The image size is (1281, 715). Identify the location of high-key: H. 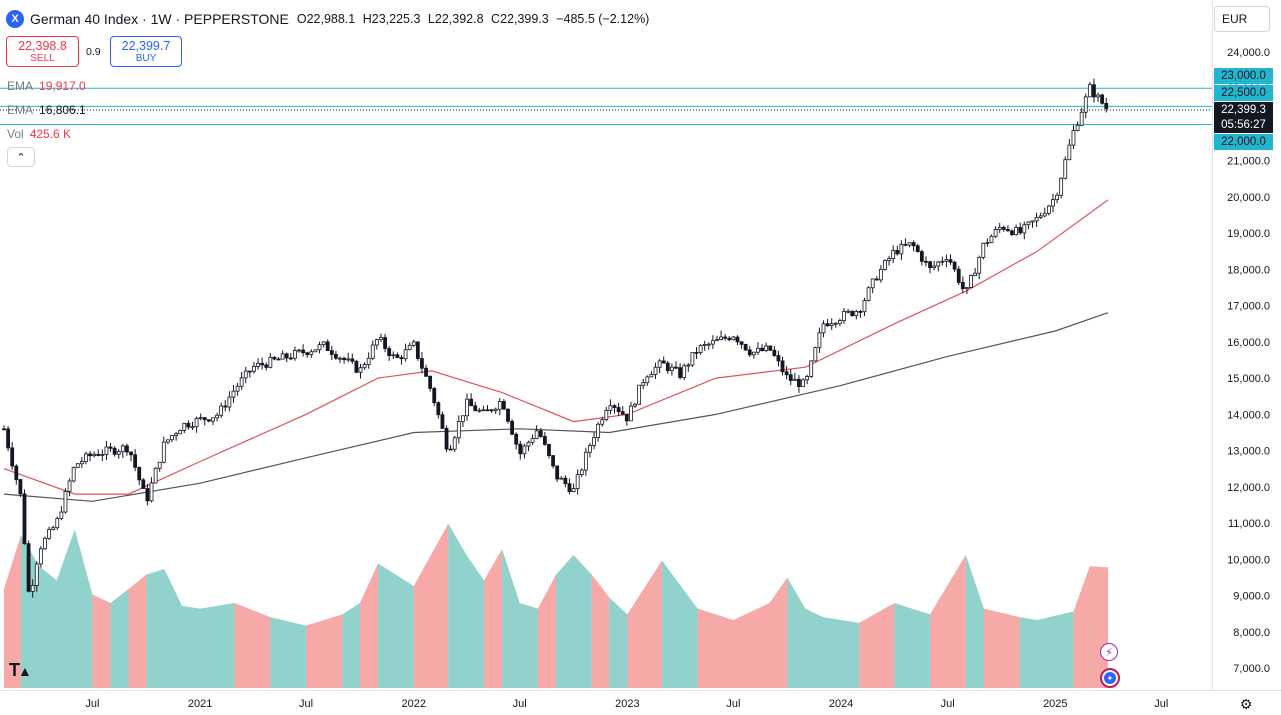
(367, 19).